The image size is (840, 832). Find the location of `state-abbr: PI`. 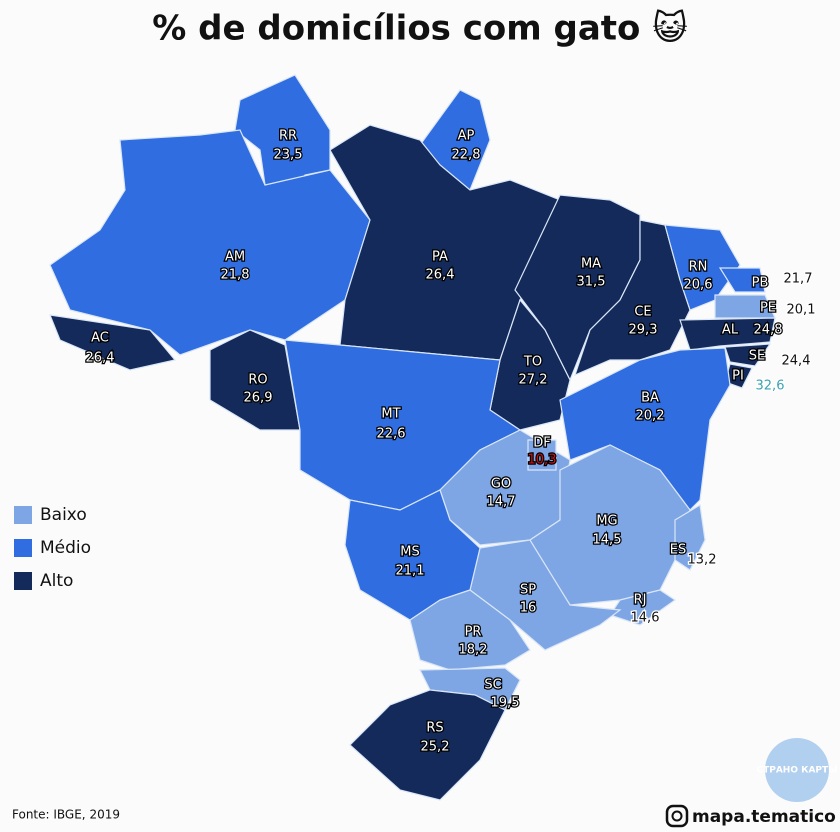

state-abbr: PI is located at coordinates (738, 376).